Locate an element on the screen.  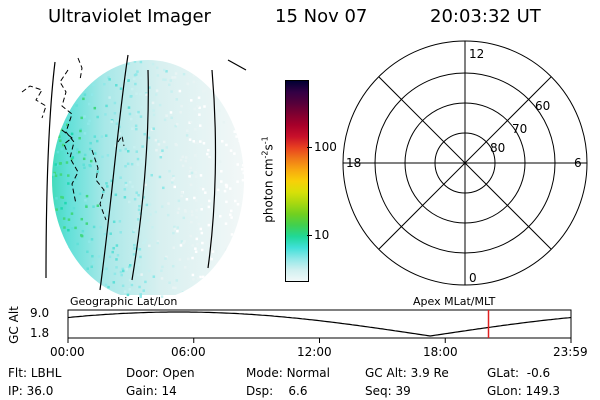
footer-gc-alt: GC Alt: 3.9 Re is located at coordinates (407, 373).